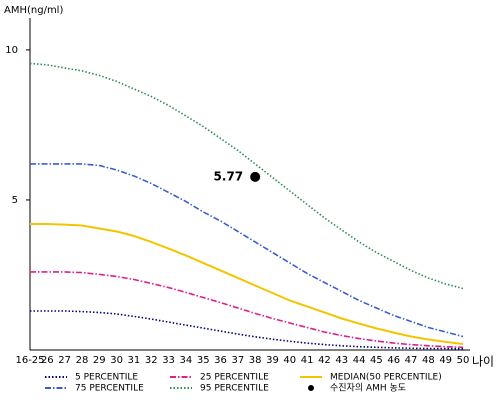  What do you see at coordinates (237, 360) in the screenshot?
I see `x-tick-label: 37` at bounding box center [237, 360].